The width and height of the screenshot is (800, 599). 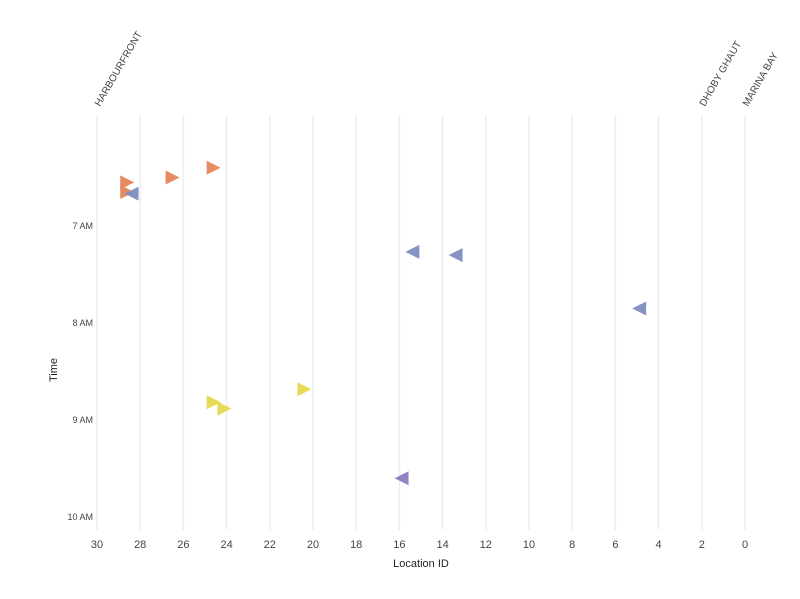 I want to click on y-tick-label: 9 AM, so click(x=82, y=420).